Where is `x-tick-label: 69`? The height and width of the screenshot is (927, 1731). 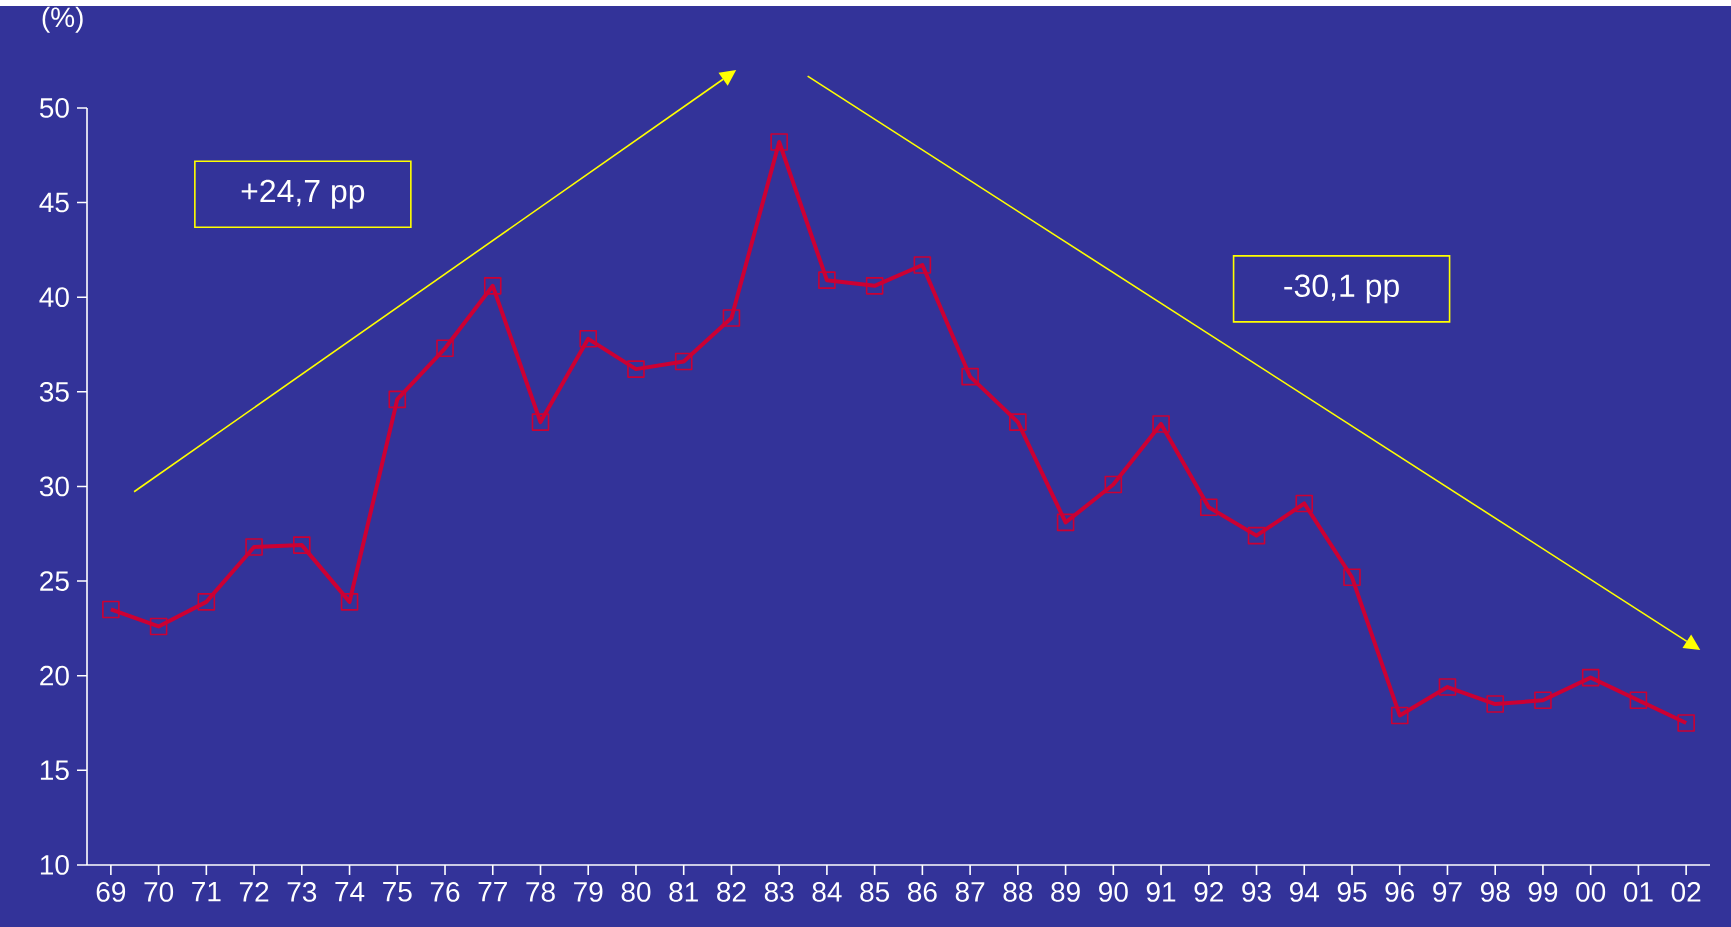 x-tick-label: 69 is located at coordinates (111, 892).